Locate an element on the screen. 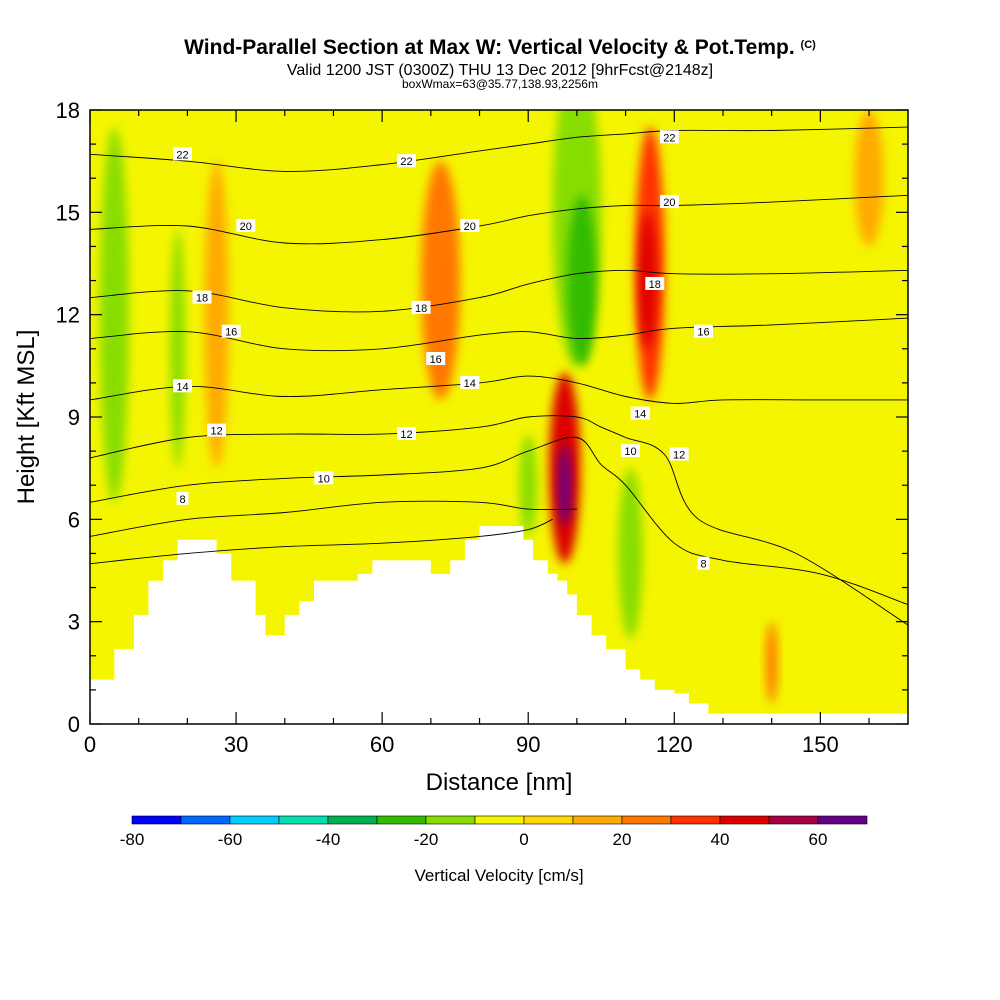 The height and width of the screenshot is (1000, 1000). contour-label-2: 22 is located at coordinates (669, 137).